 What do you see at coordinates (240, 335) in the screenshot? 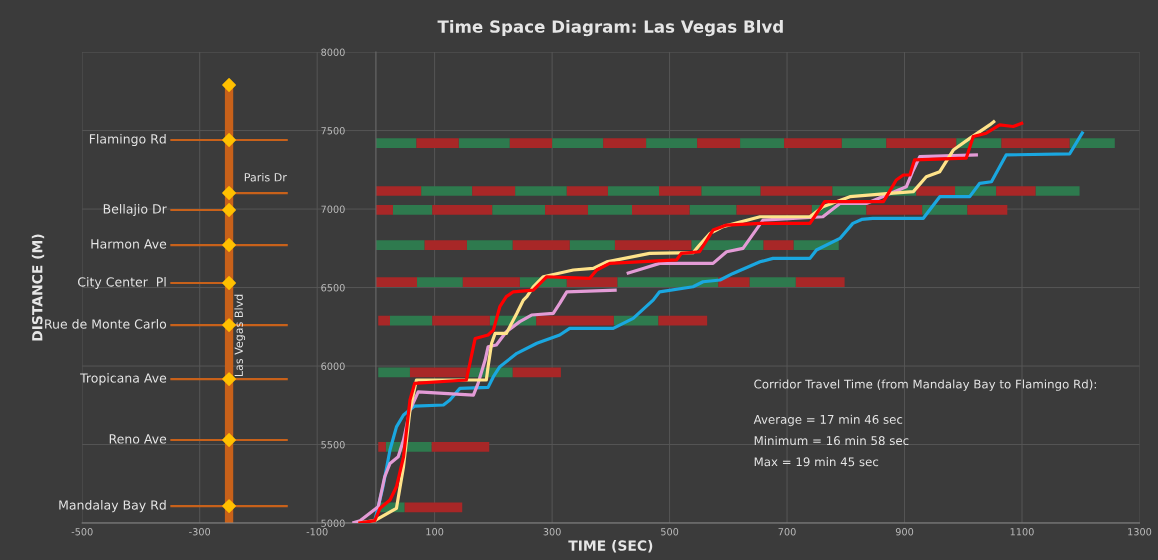
I see `text: Las Vegas Blvd` at bounding box center [240, 335].